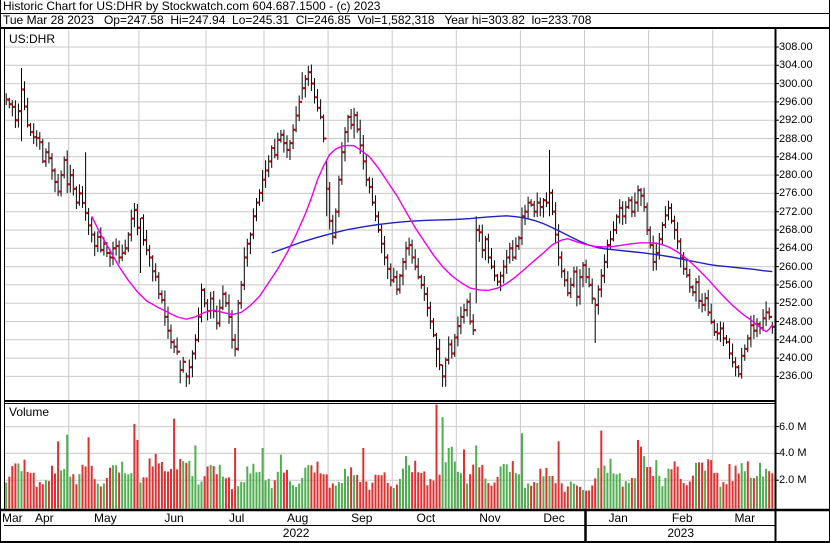 This screenshot has height=543, width=830. I want to click on month-label: Jan, so click(618, 518).